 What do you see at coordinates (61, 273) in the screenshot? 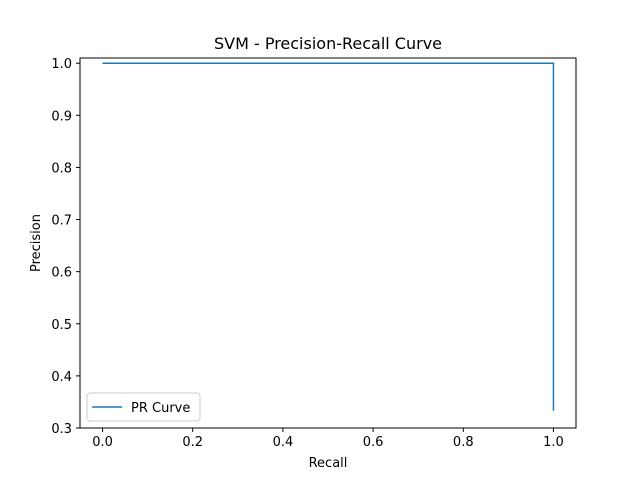
I see `y-tick-label: 0.6` at bounding box center [61, 273].